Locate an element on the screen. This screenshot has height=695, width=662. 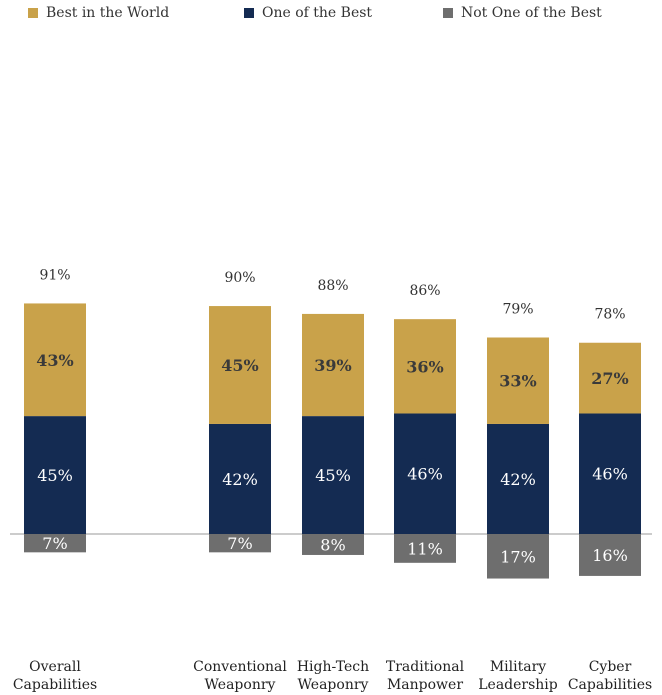
category-label-line-2: Manpower is located at coordinates (425, 685).